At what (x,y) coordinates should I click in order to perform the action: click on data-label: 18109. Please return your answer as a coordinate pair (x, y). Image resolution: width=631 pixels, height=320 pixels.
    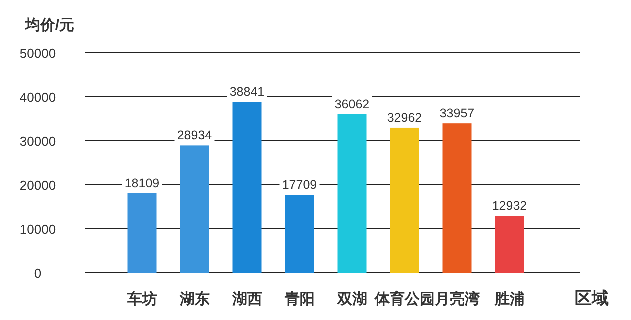
    Looking at the image, I should click on (142, 183).